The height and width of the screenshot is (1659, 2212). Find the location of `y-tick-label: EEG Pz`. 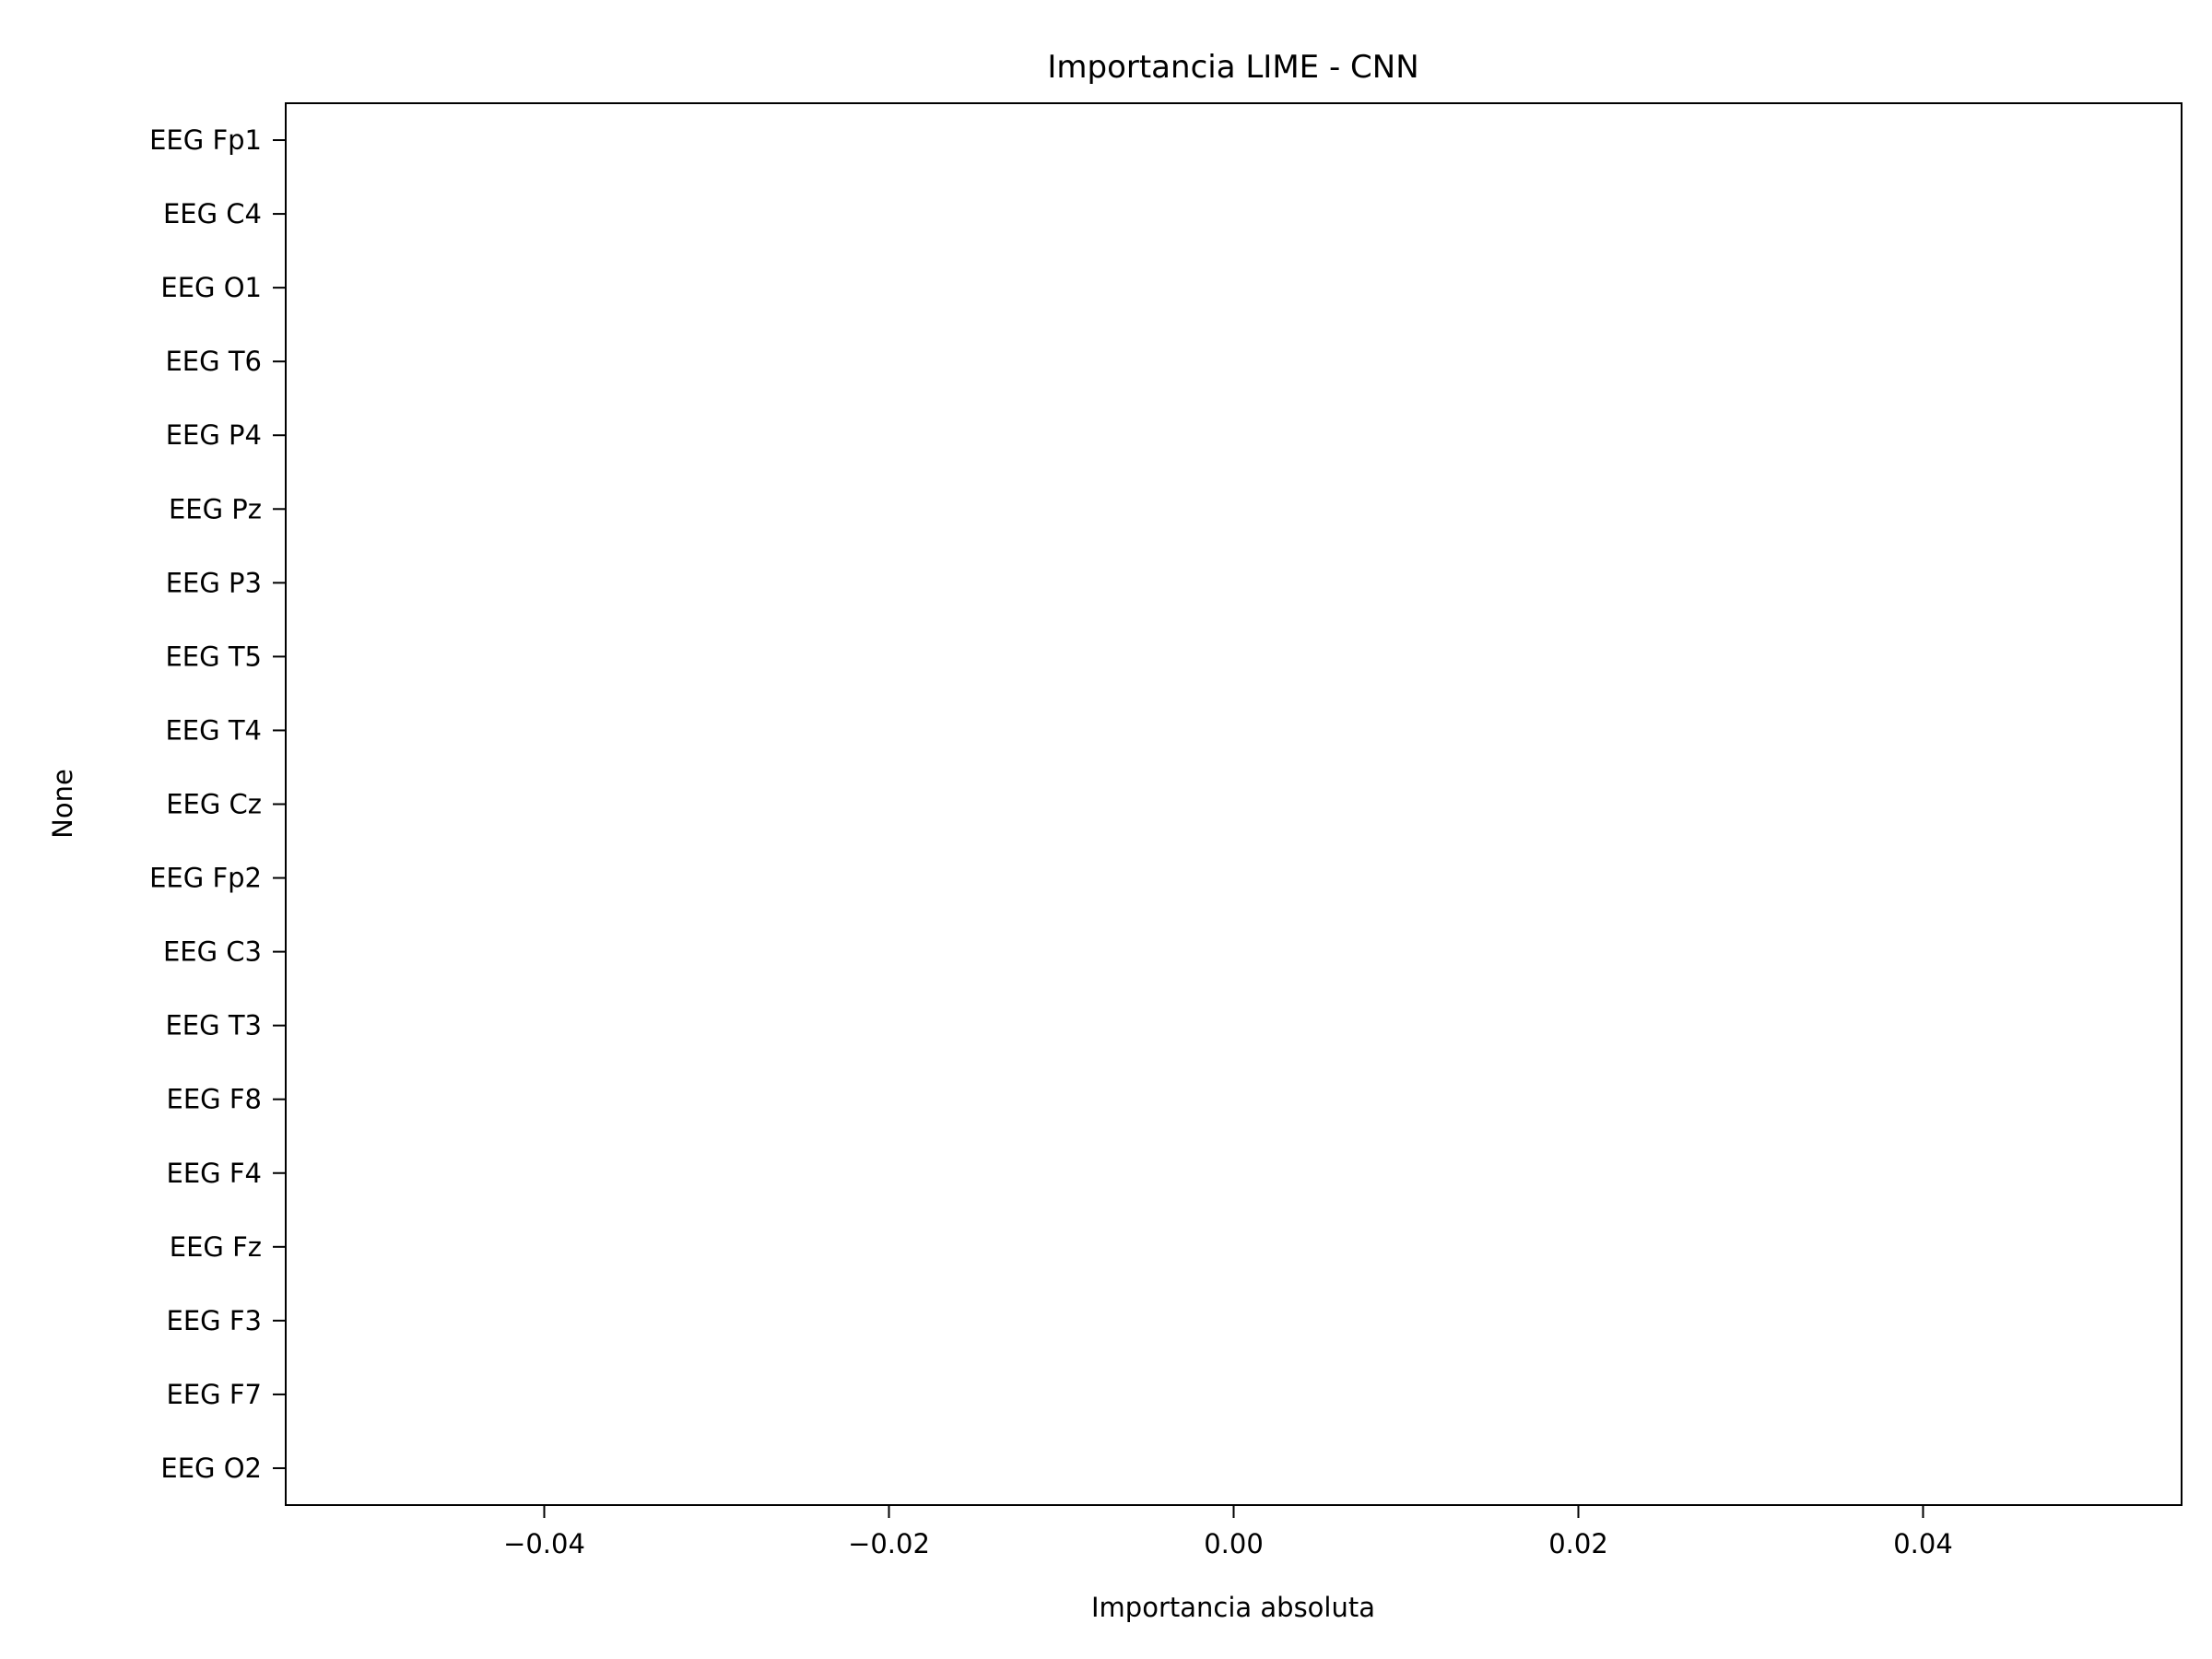

y-tick-label: EEG Pz is located at coordinates (215, 508).